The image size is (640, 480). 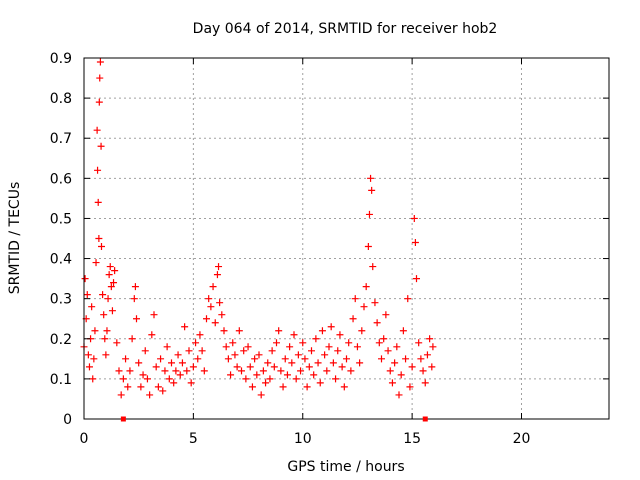 I want to click on y-tick-label: 0.2, so click(x=61, y=340).